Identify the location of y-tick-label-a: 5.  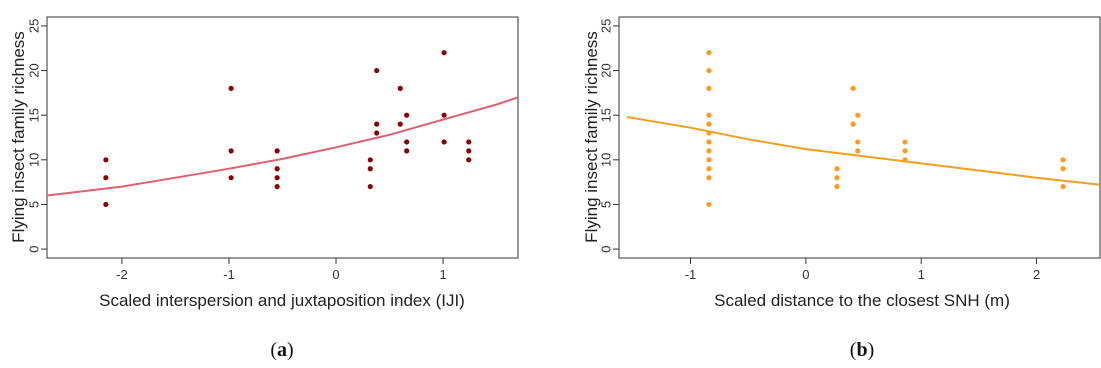
(33, 204).